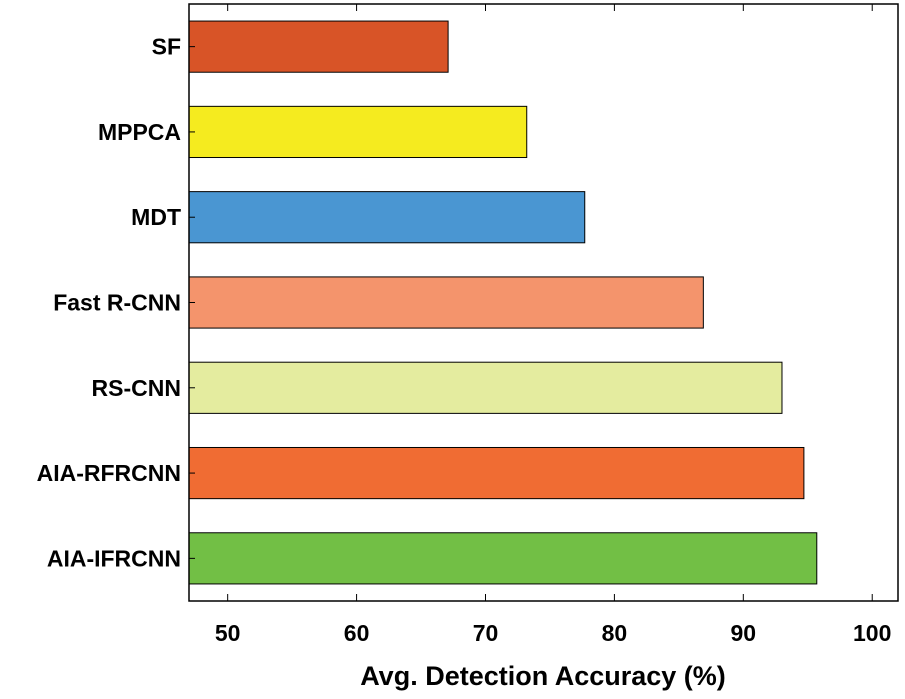  Describe the element at coordinates (109, 473) in the screenshot. I see `category-label: AIA-RFRCNN` at that location.